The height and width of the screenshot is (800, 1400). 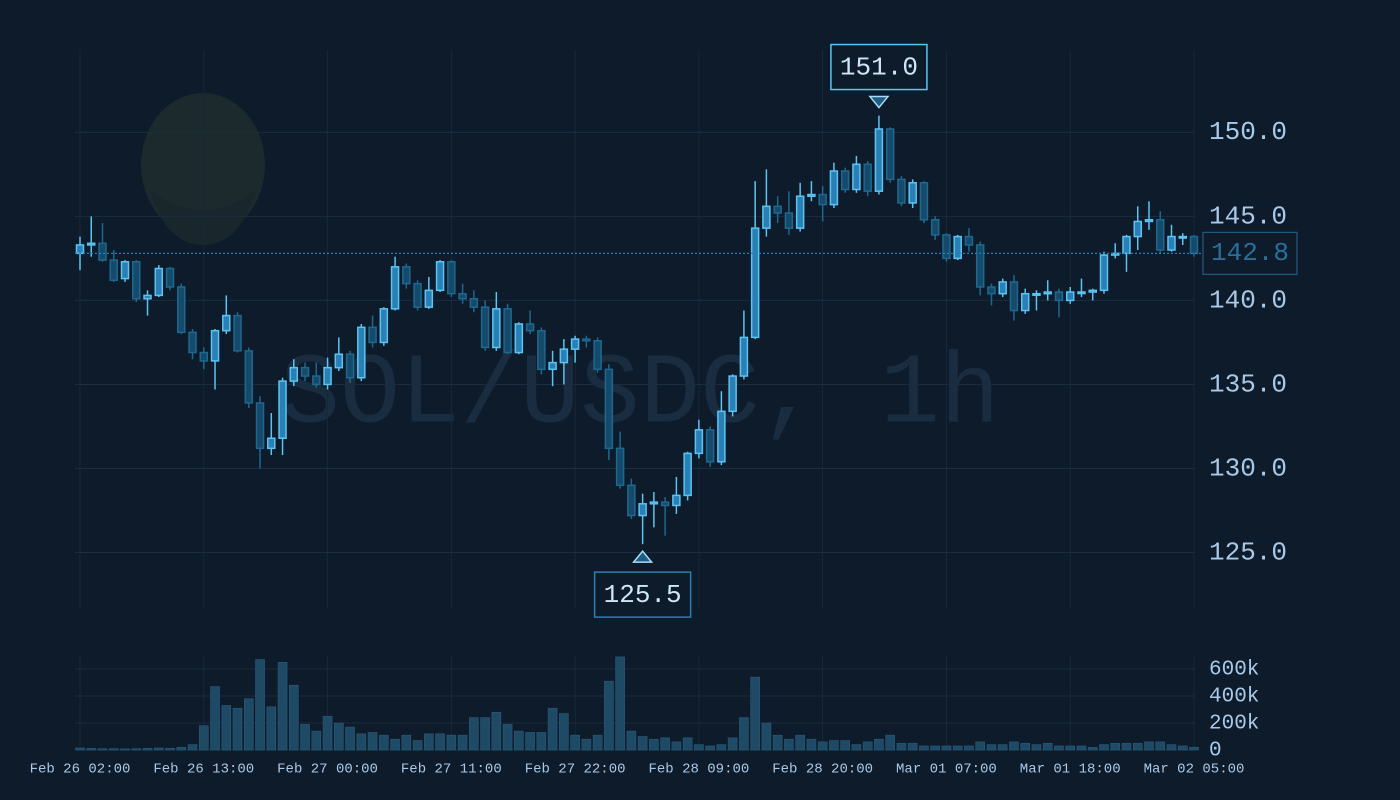 I want to click on x-tick-label: Feb 28 09:00, so click(x=698, y=770).